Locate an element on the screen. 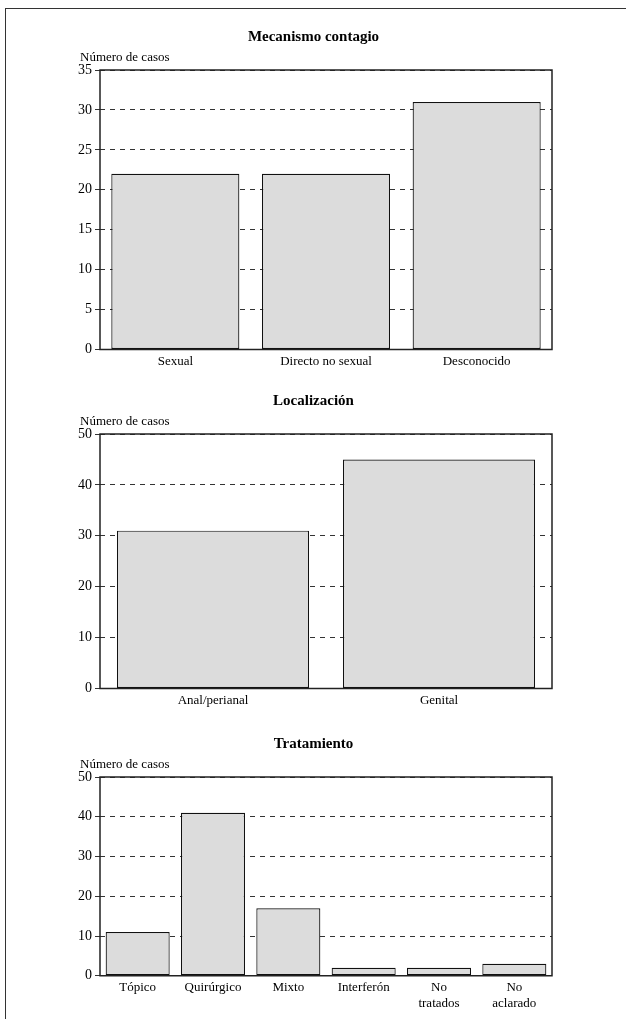 The image size is (630, 1021). x-tick-label: Desconocido is located at coordinates (476, 360).